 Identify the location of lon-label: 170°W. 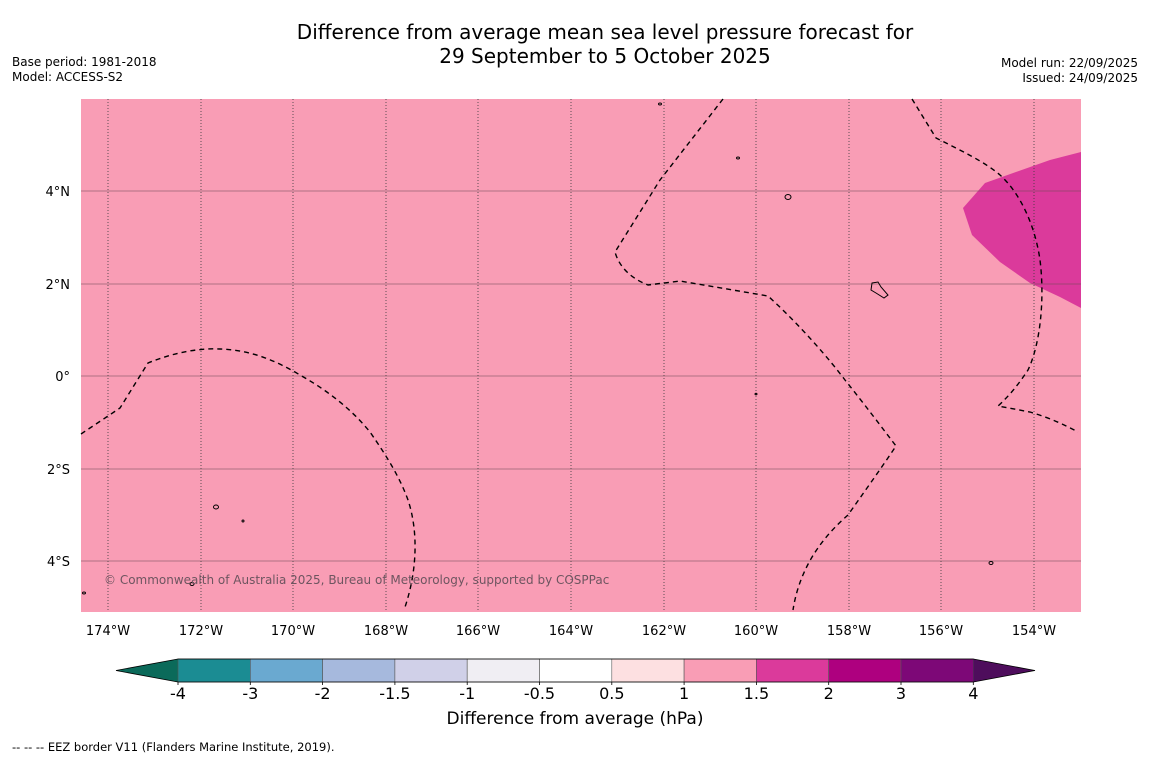
(293, 631).